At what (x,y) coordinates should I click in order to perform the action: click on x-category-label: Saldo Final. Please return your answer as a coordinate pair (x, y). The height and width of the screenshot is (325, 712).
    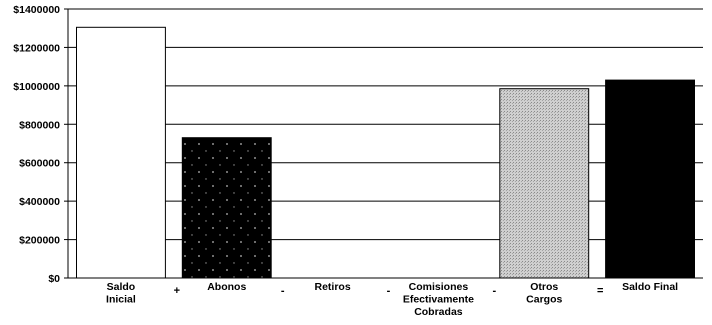
    Looking at the image, I should click on (650, 287).